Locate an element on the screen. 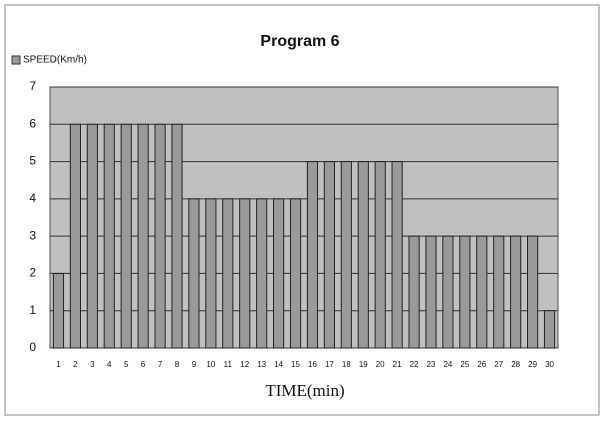 The width and height of the screenshot is (606, 423). y-tick-label: 4 is located at coordinates (32, 198).